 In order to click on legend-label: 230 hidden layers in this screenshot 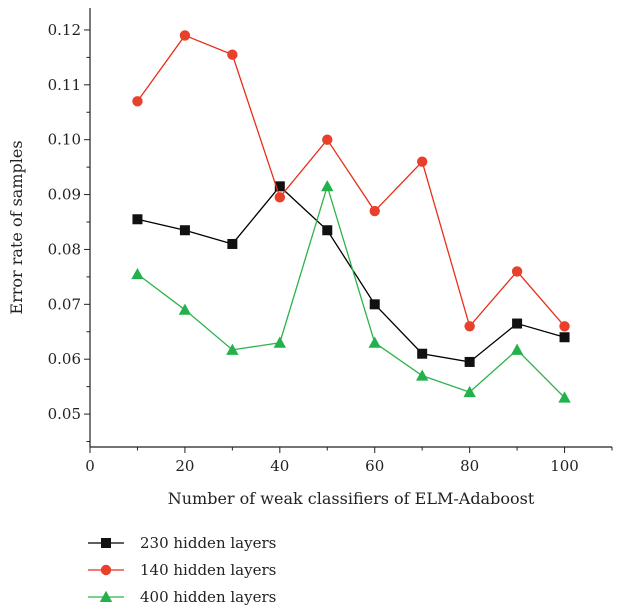, I will do `click(208, 543)`.